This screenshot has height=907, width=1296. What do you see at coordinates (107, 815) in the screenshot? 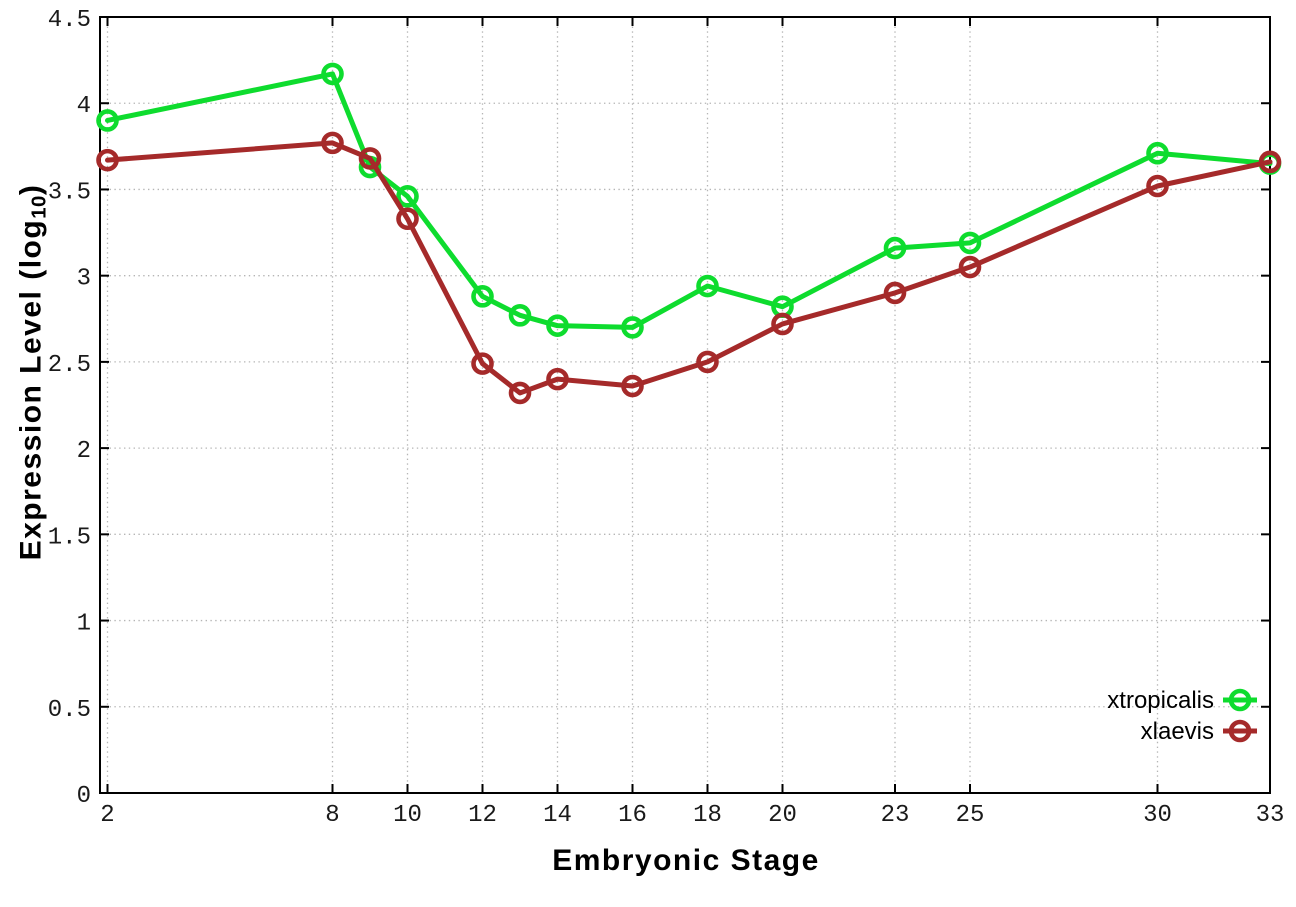
I see `x-tick-label-2: 2` at bounding box center [107, 815].